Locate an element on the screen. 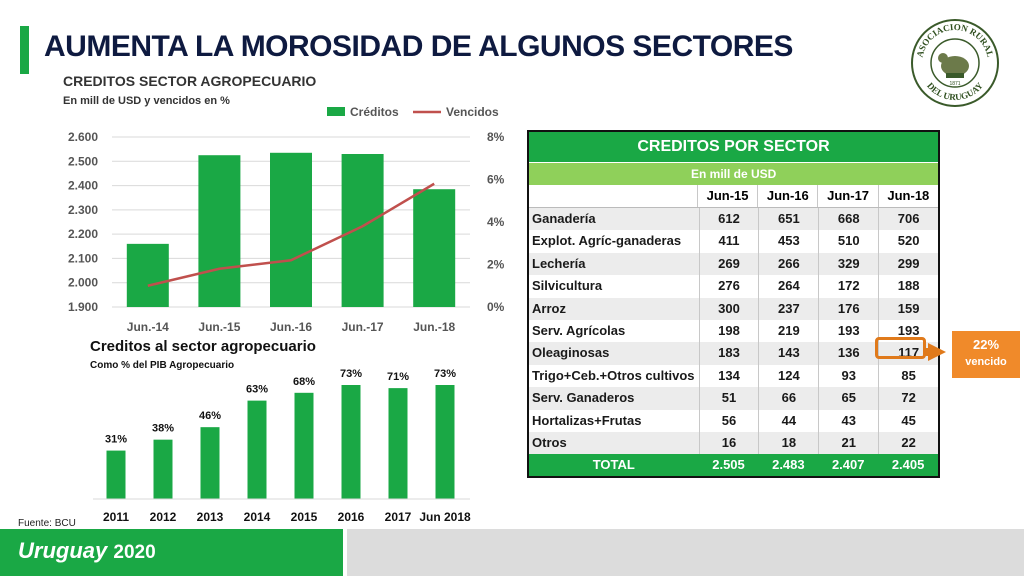 This screenshot has height=576, width=1024. y-tick-label: 2.100 is located at coordinates (83, 258).